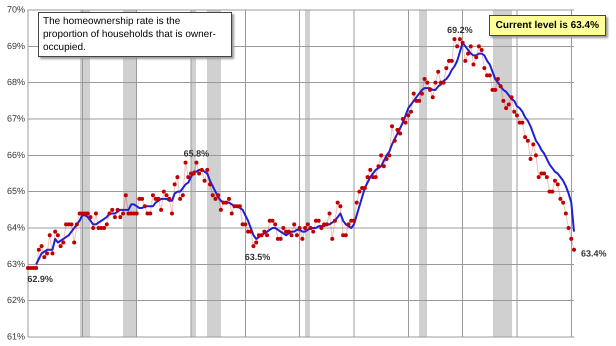 This screenshot has width=616, height=346. Describe the element at coordinates (15, 227) in the screenshot. I see `y-tick-label: 64%` at that location.